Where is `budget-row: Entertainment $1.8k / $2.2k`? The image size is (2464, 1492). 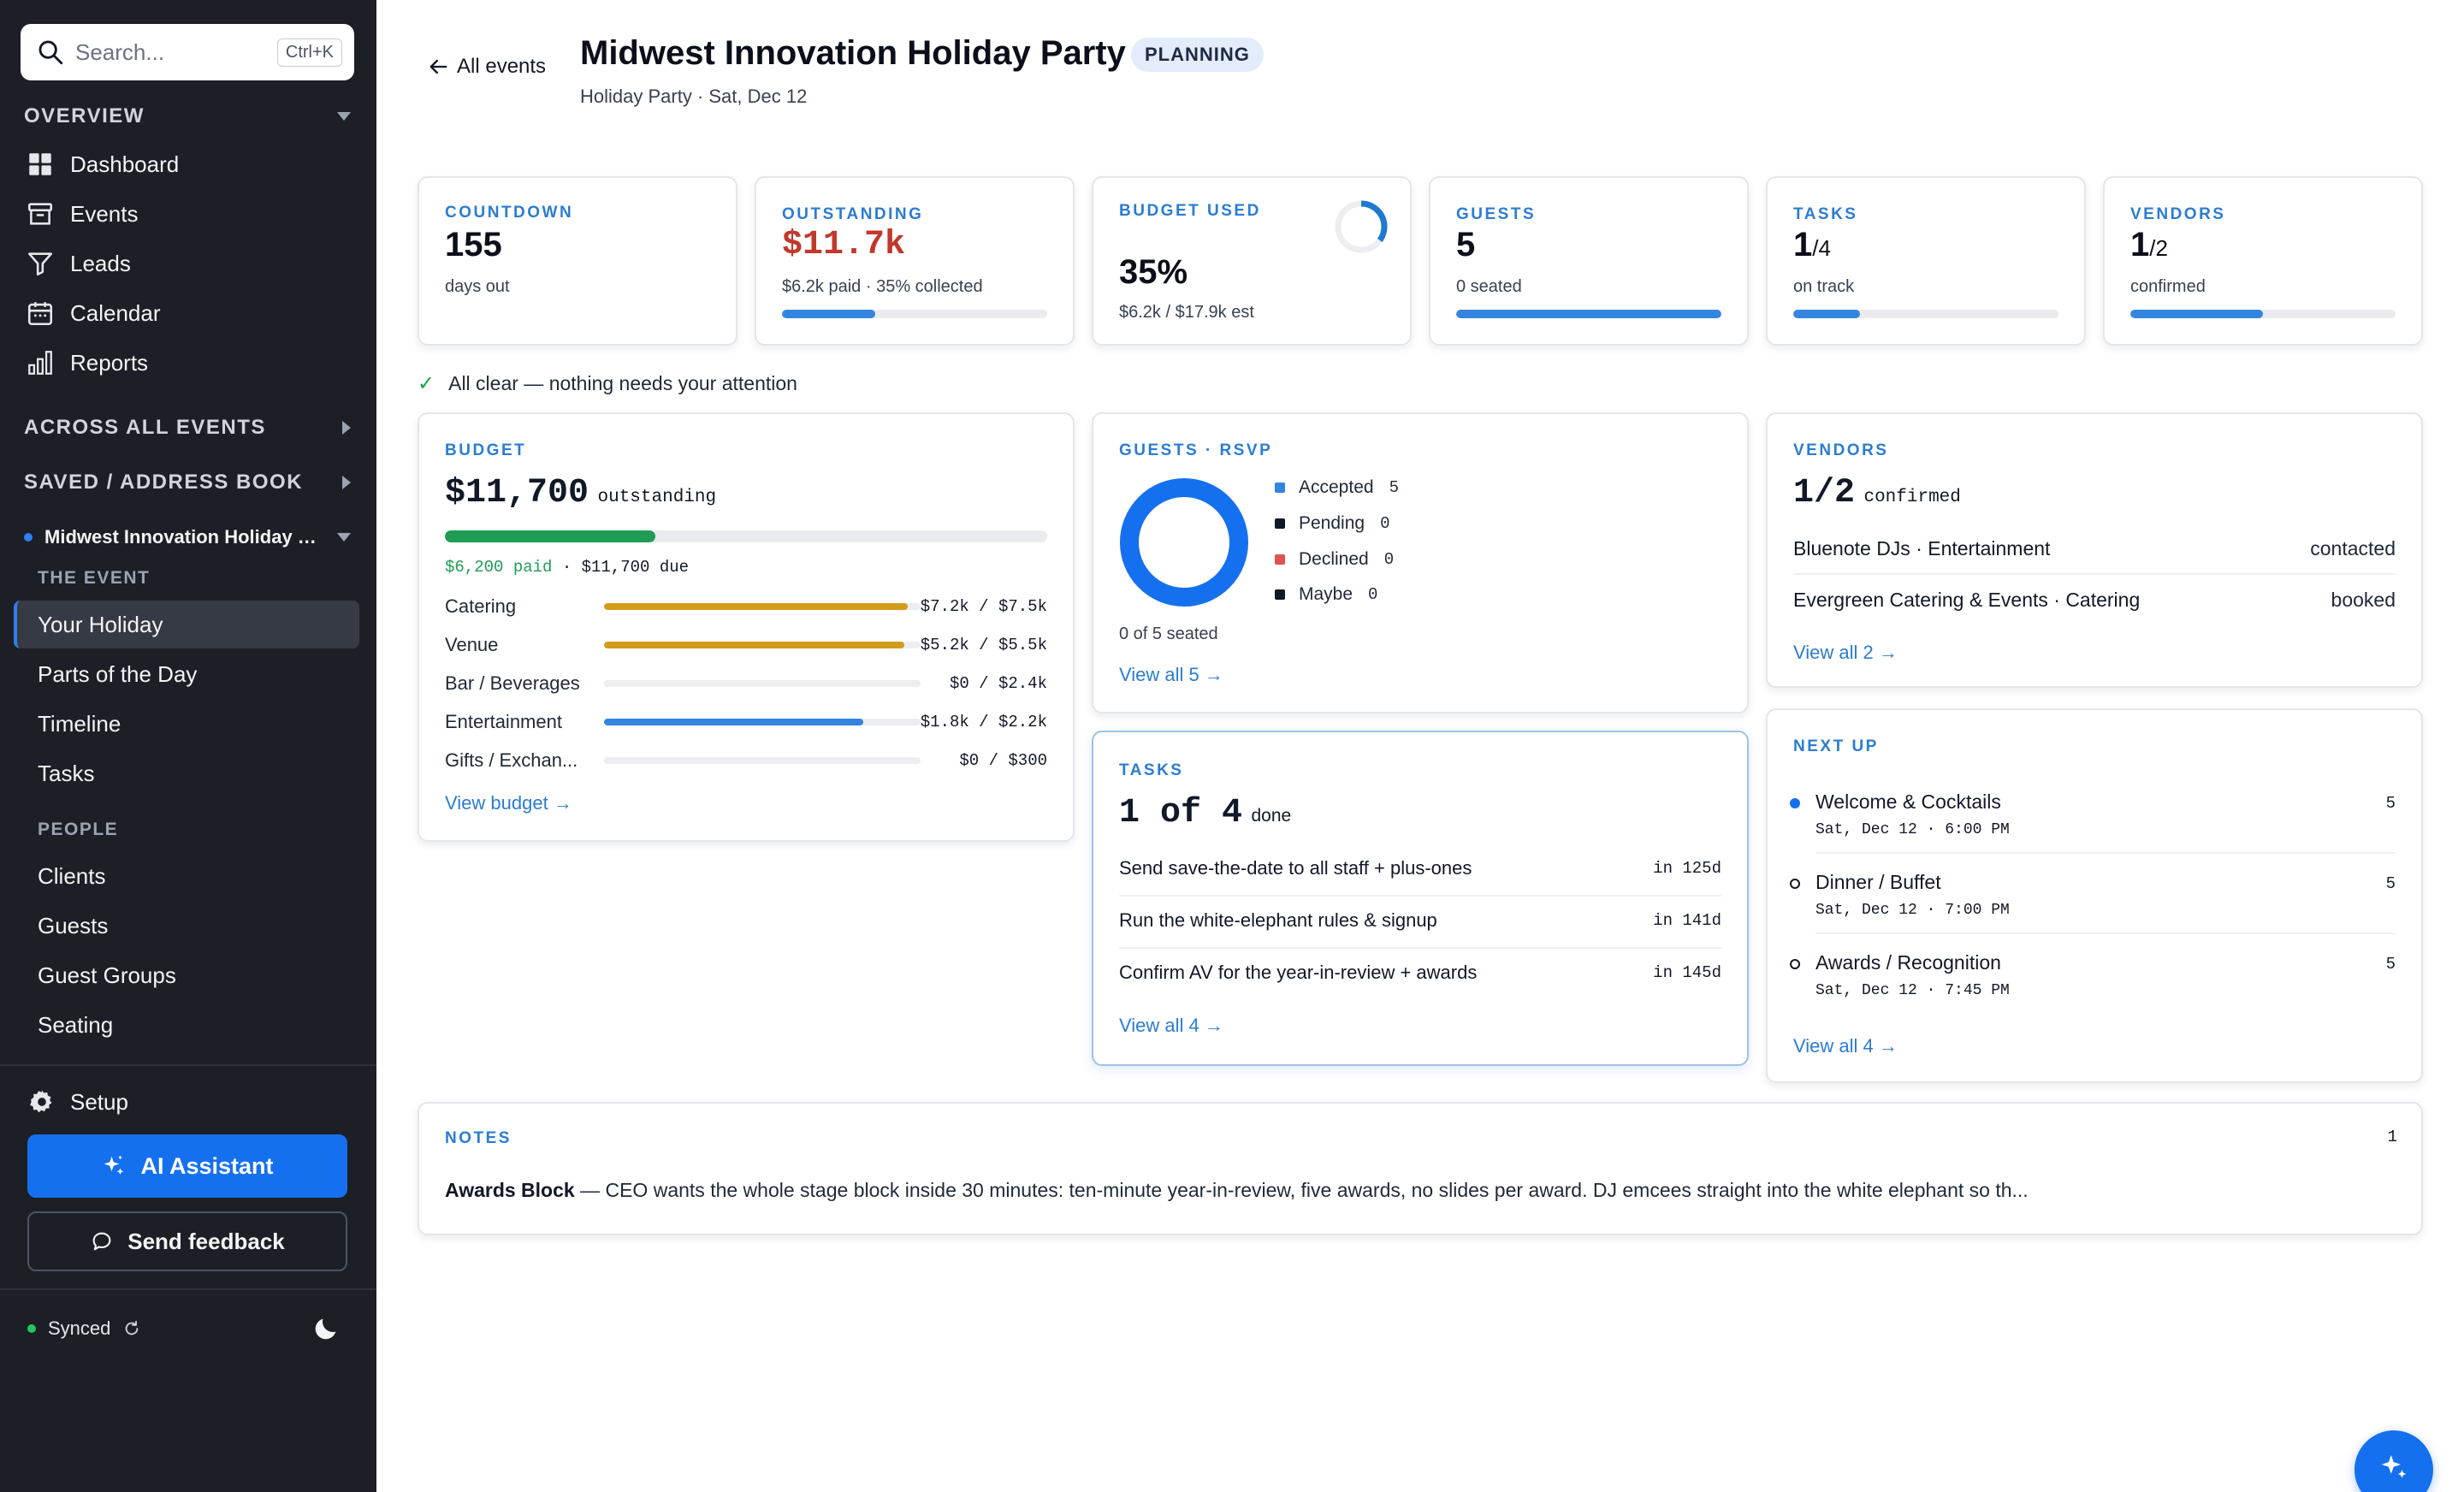
budget-row: Entertainment $1.8k / $2.2k is located at coordinates (746, 722).